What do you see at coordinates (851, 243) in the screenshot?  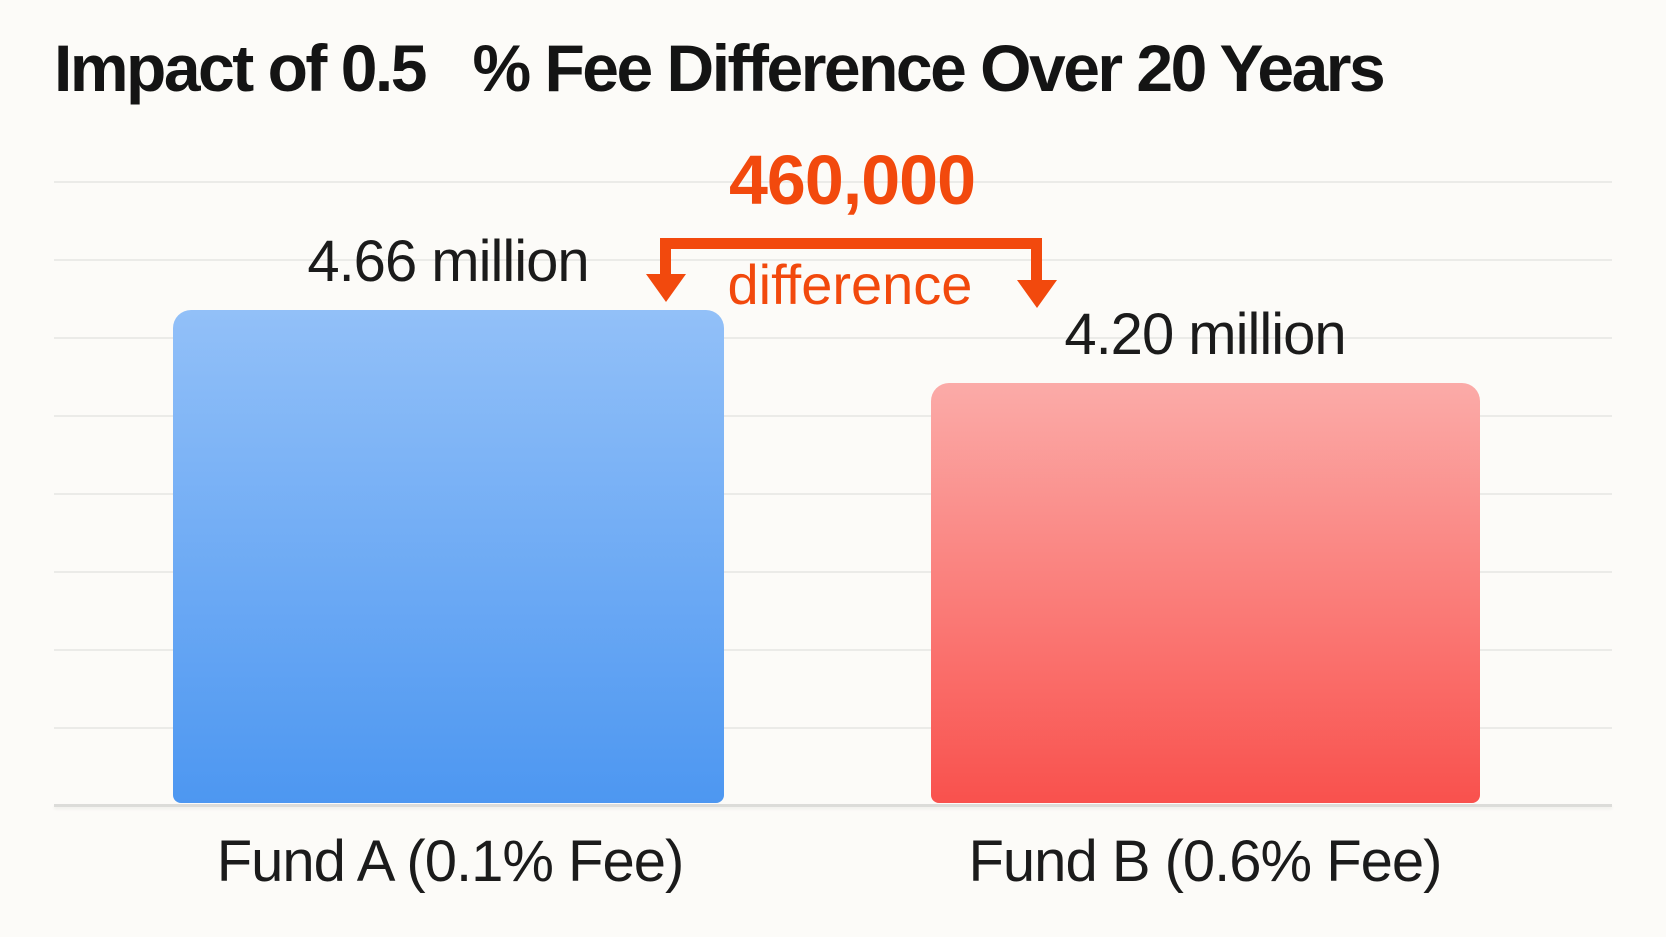 I see `difference-bracket-bar` at bounding box center [851, 243].